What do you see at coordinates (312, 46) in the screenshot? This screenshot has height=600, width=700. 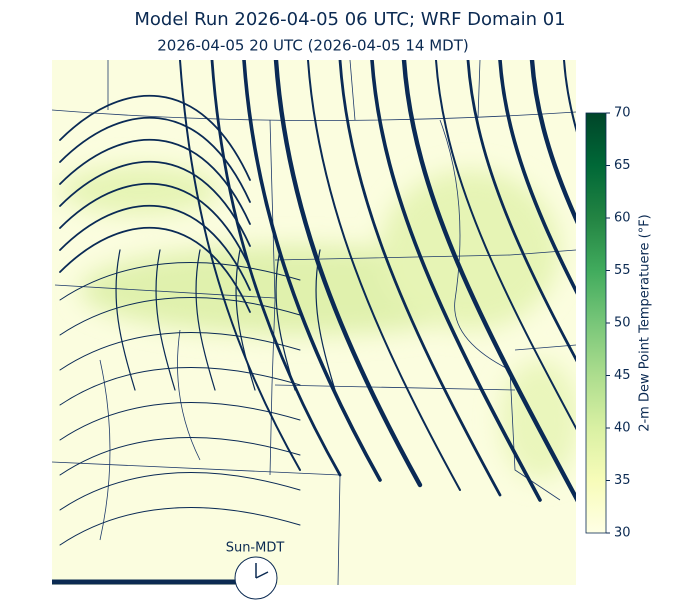 I see `subtitle: 2026-04-05 20 UTC (2026-04-05 14 MDT)` at bounding box center [312, 46].